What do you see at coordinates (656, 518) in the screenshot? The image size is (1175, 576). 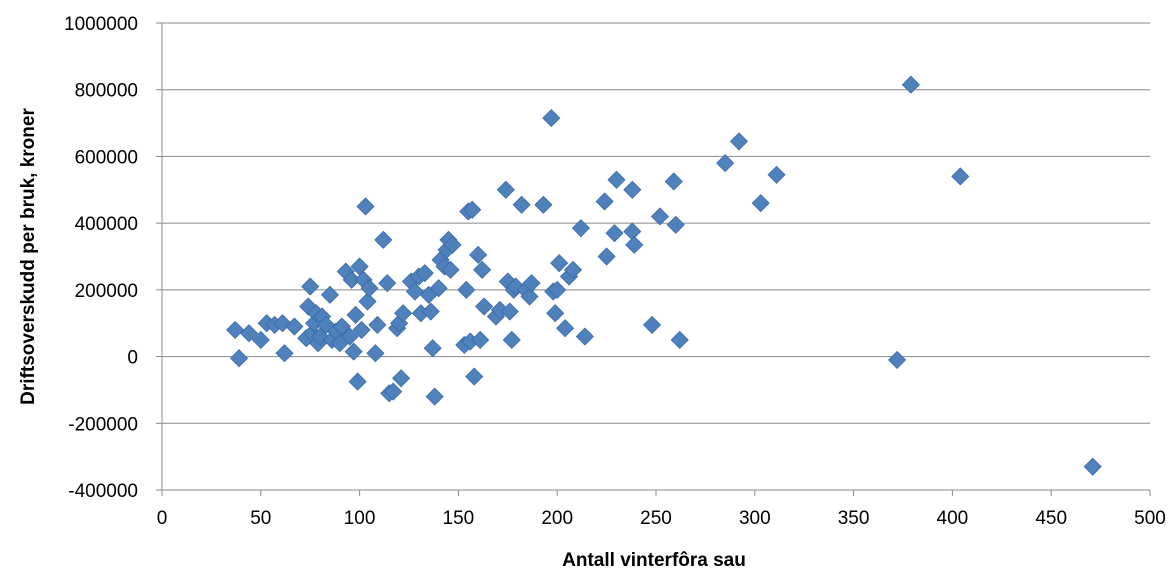 I see `x-tick-label: 250` at bounding box center [656, 518].